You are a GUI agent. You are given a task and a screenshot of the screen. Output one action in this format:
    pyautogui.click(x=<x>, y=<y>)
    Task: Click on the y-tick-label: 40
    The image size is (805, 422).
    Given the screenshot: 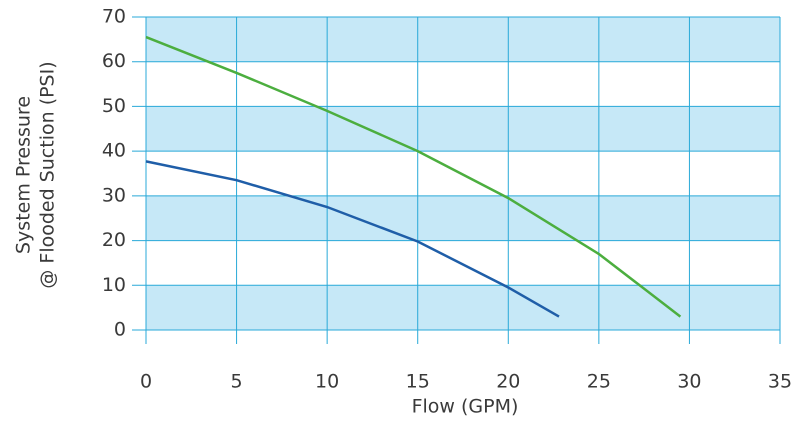 What is the action you would take?
    pyautogui.click(x=114, y=151)
    